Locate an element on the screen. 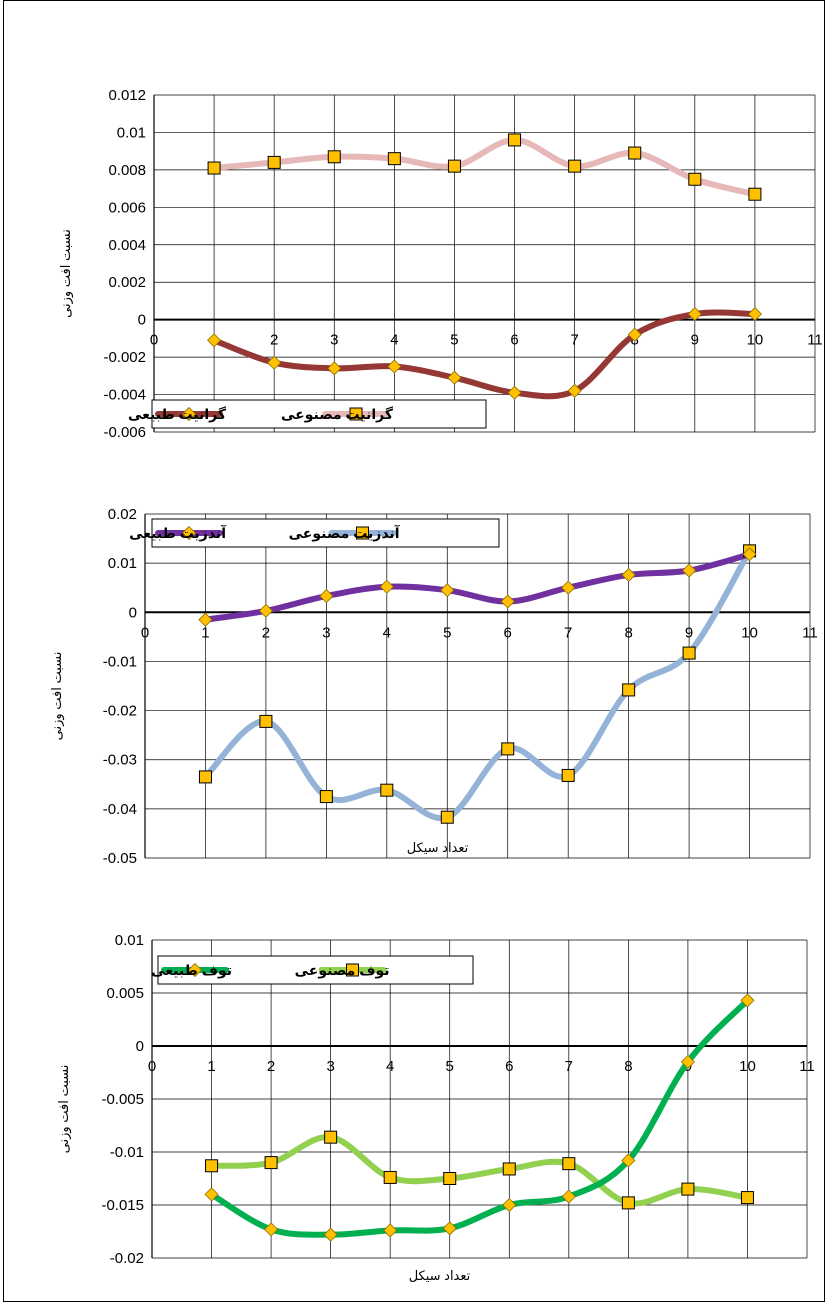 Image resolution: width=828 pixels, height=1304 pixels. legend-label: توف مصنوعی is located at coordinates (342, 970).